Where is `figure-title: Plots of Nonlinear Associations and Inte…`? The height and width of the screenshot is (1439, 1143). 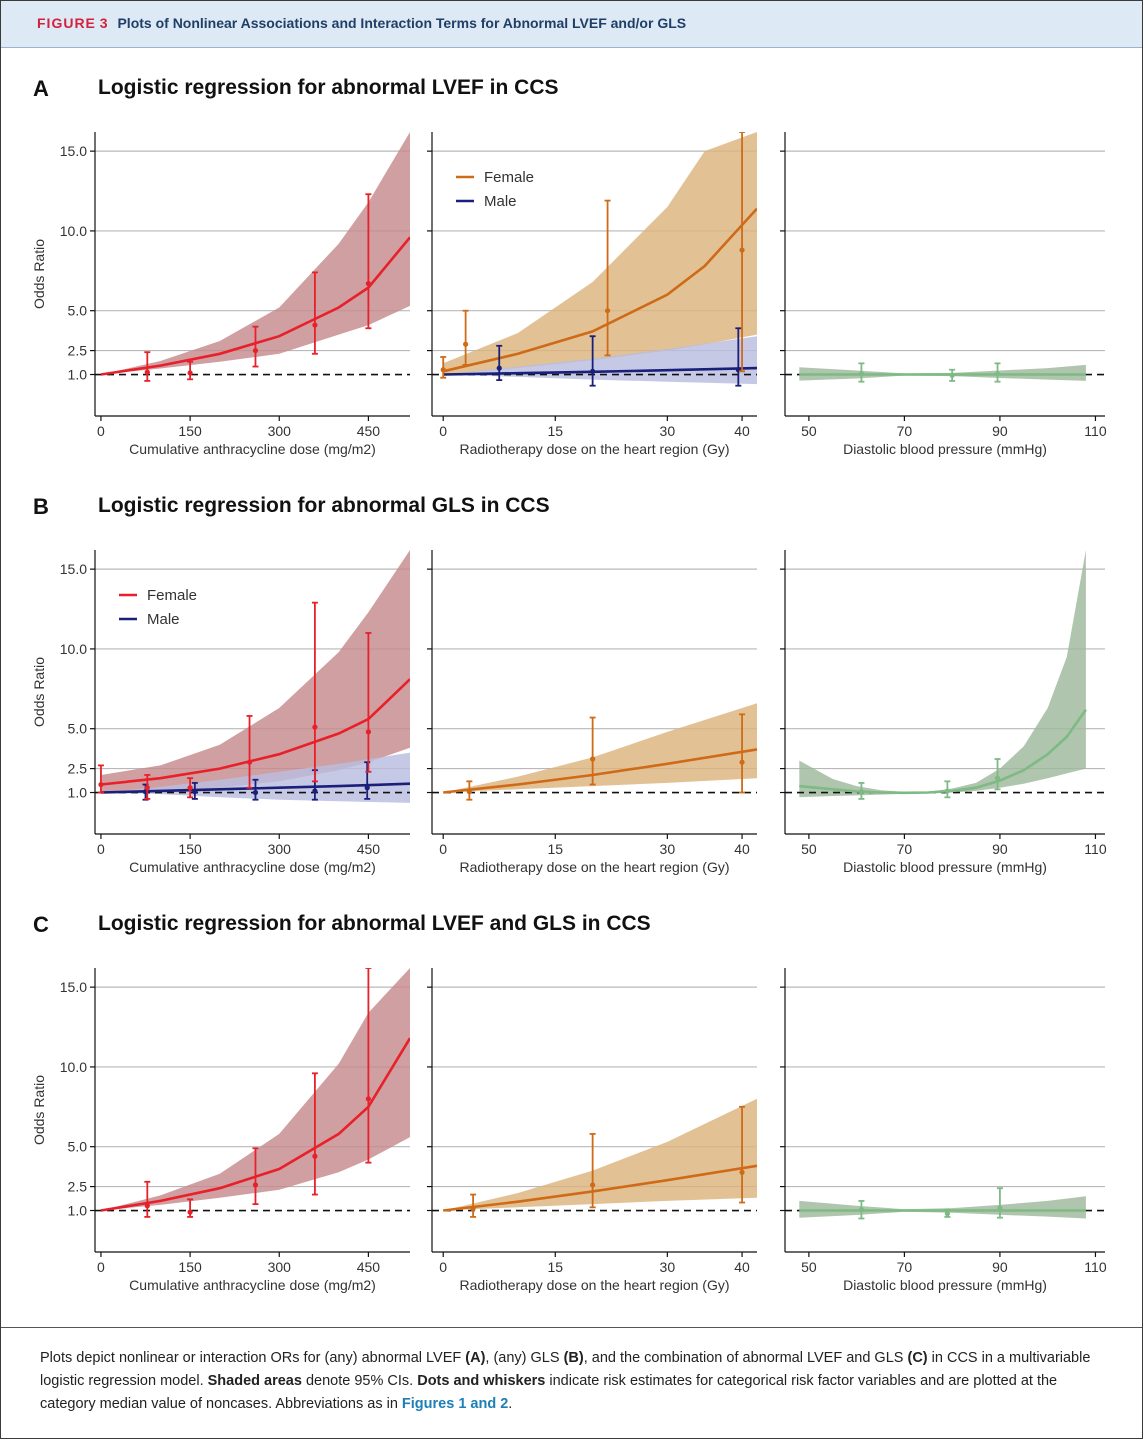
figure-title: Plots of Nonlinear Associations and Inte… is located at coordinates (402, 23).